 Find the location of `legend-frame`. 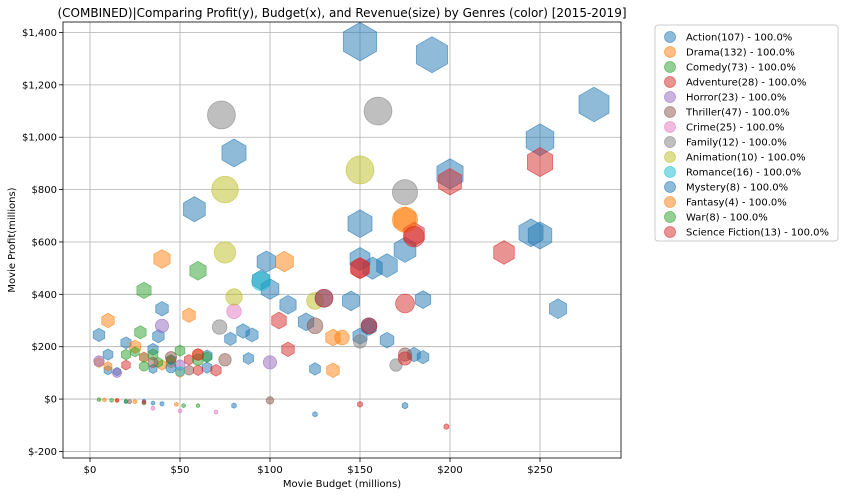

legend-frame is located at coordinates (746, 133).